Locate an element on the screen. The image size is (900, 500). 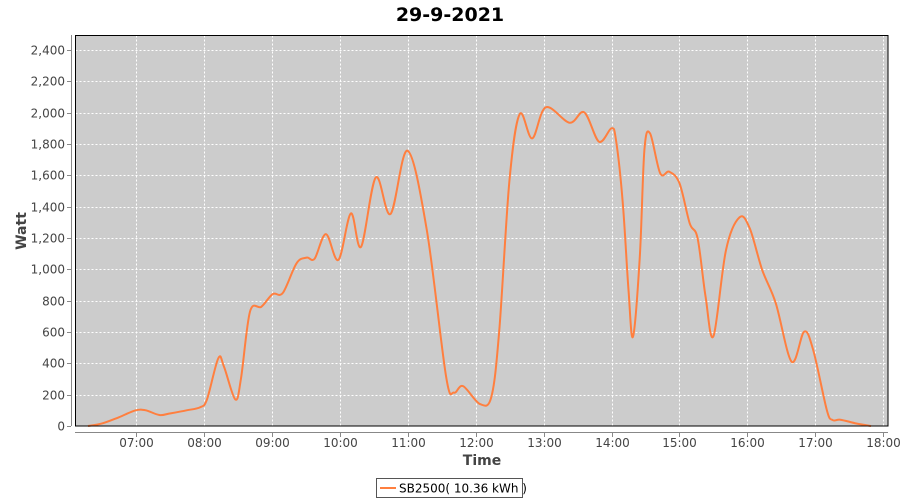
x-tick-label: 18:00 is located at coordinates (883, 443).